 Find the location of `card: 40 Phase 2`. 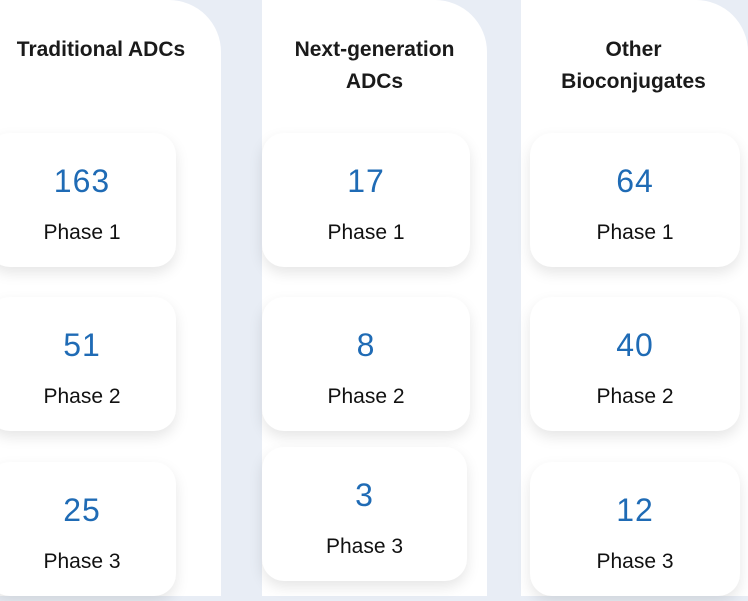

card: 40 Phase 2 is located at coordinates (635, 364).